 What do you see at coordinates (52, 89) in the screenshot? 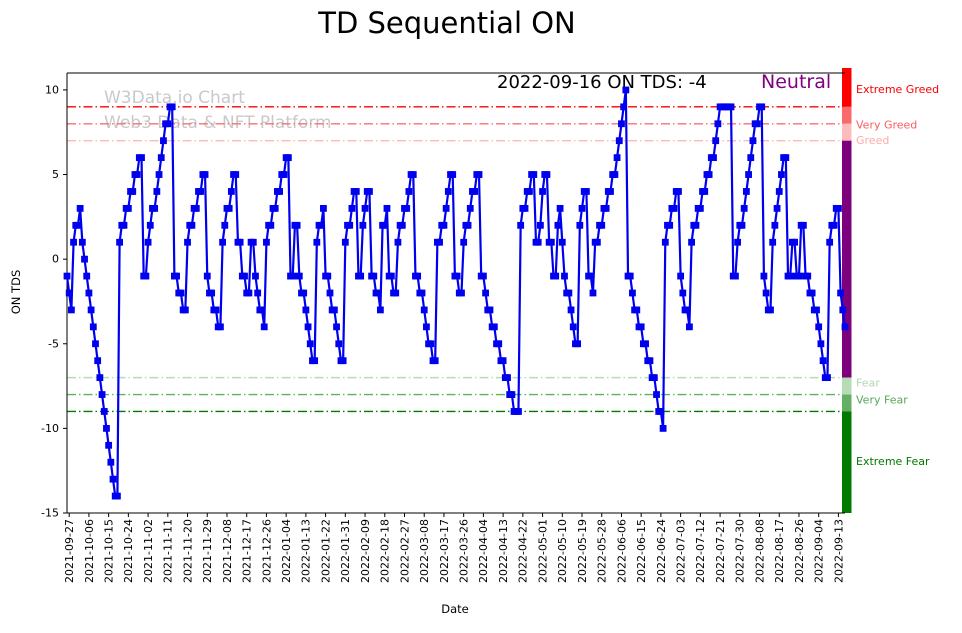
I see `y-tick-label: 10` at bounding box center [52, 89].